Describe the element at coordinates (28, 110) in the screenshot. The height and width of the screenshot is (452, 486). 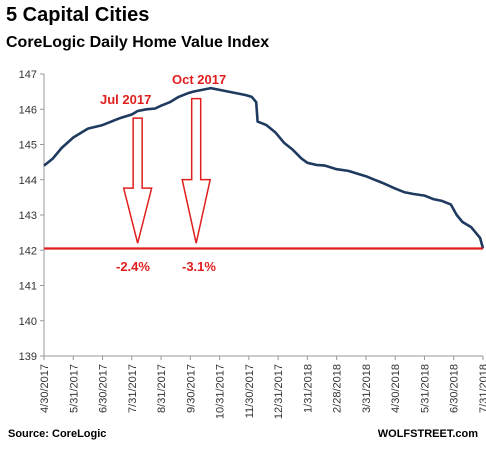
I see `y-tick-label: 146` at that location.